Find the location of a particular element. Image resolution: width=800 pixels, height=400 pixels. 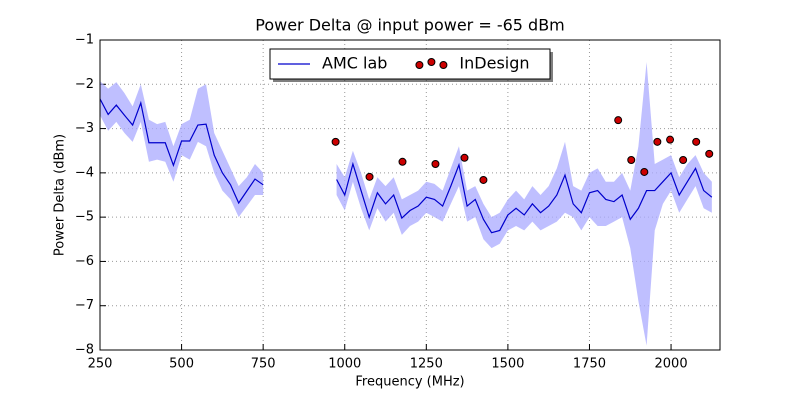

y-tick-label: −1 is located at coordinates (84, 40).